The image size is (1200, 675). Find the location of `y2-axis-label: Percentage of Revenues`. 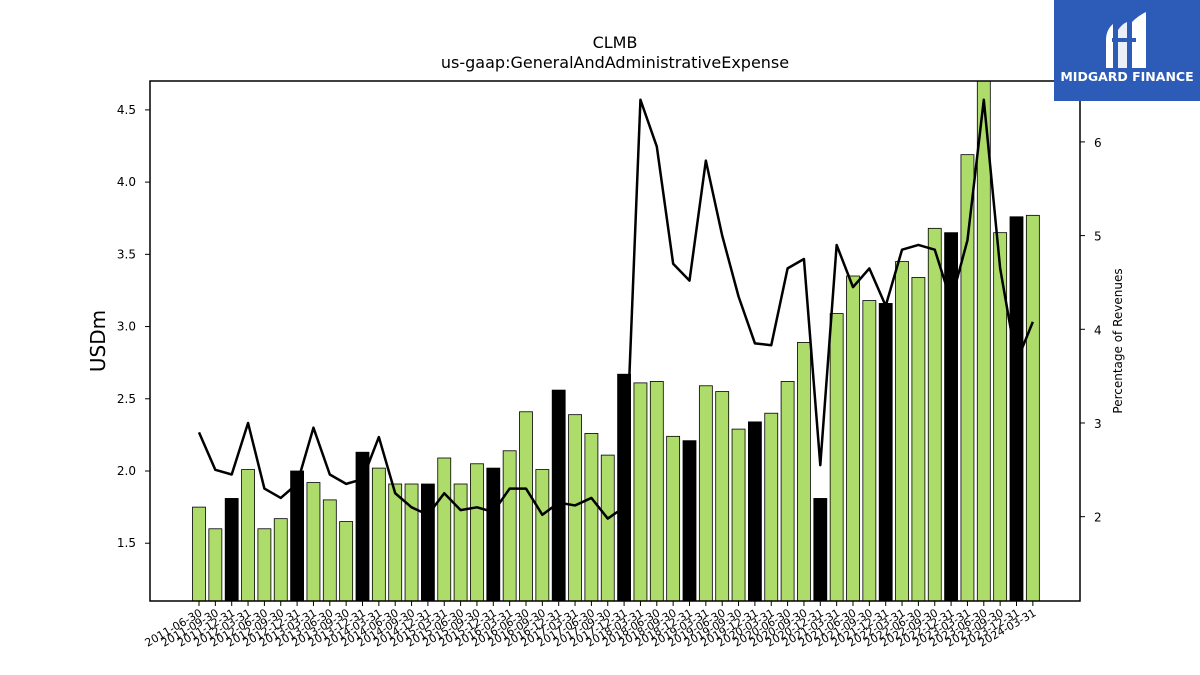

y2-axis-label: Percentage of Revenues is located at coordinates (1118, 340).